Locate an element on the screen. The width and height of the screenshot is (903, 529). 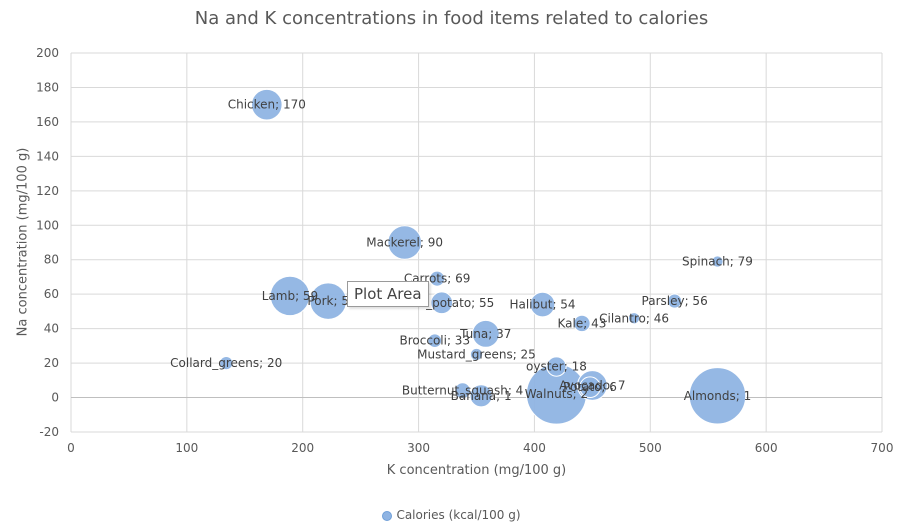
data-label: Potato; 6 is located at coordinates (590, 387).